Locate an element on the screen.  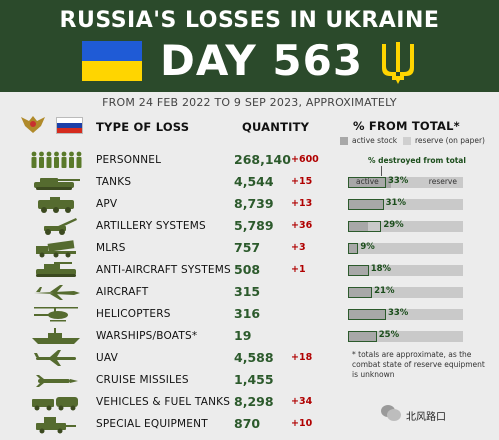
loss-quantity: 4,544 is located at coordinates (254, 181).